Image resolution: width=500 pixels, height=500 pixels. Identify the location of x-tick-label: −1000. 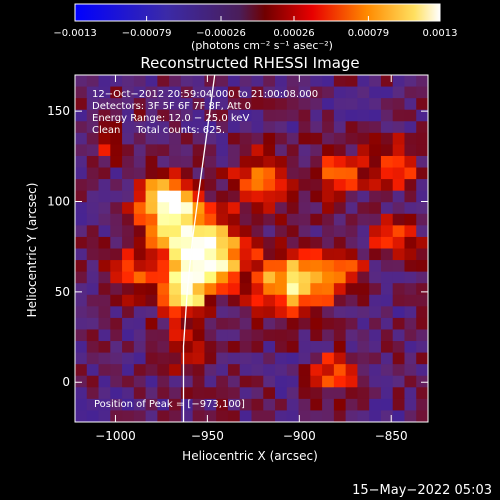
(115, 436).